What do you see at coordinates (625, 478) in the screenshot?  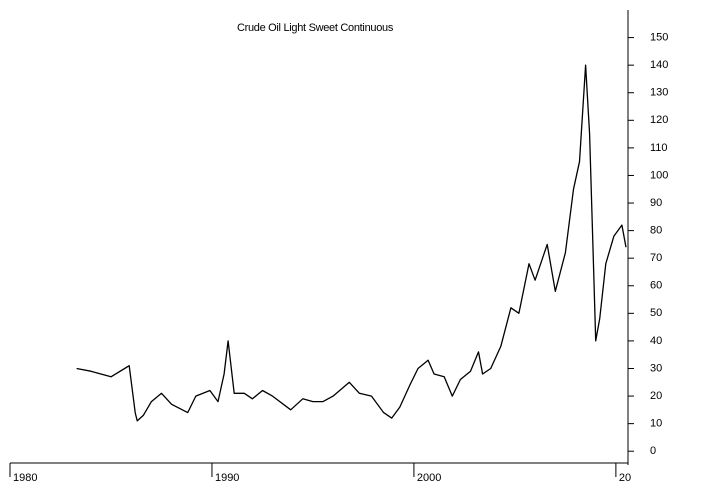 I see `x-tick-label: 20` at bounding box center [625, 478].